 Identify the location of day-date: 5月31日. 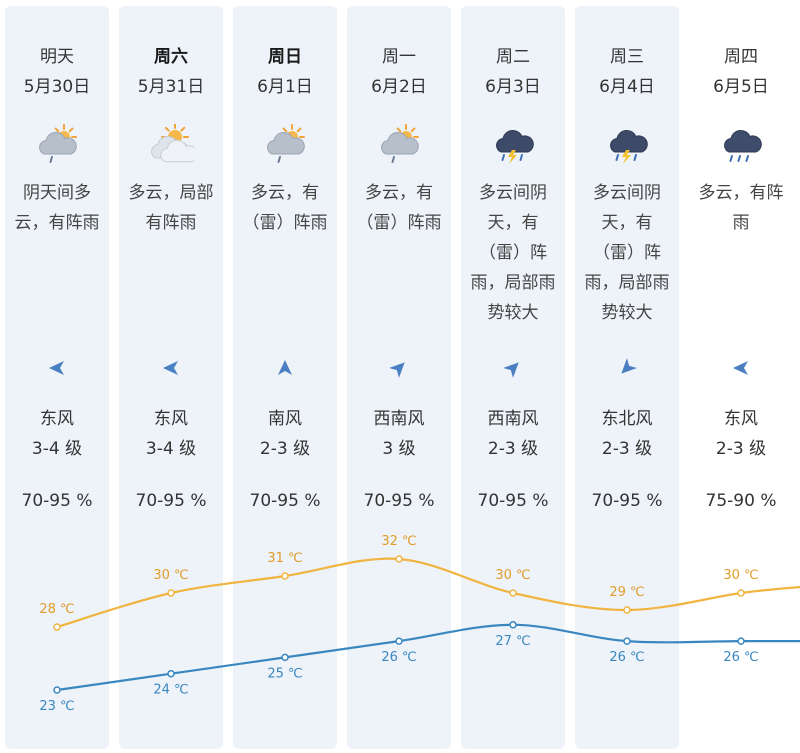
(171, 87).